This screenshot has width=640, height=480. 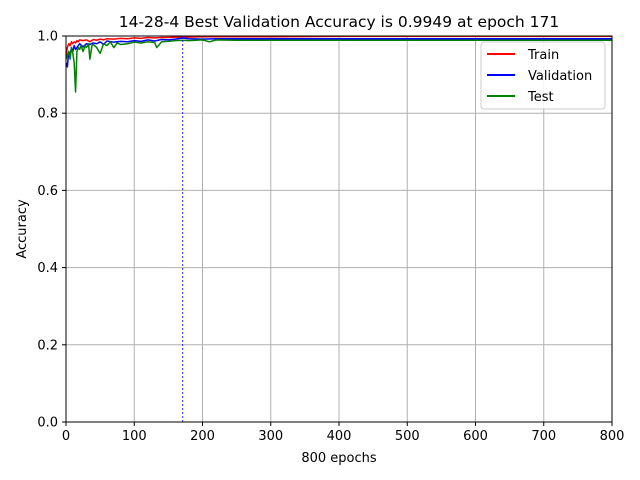 What do you see at coordinates (475, 436) in the screenshot?
I see `x-tick-label: 600` at bounding box center [475, 436].